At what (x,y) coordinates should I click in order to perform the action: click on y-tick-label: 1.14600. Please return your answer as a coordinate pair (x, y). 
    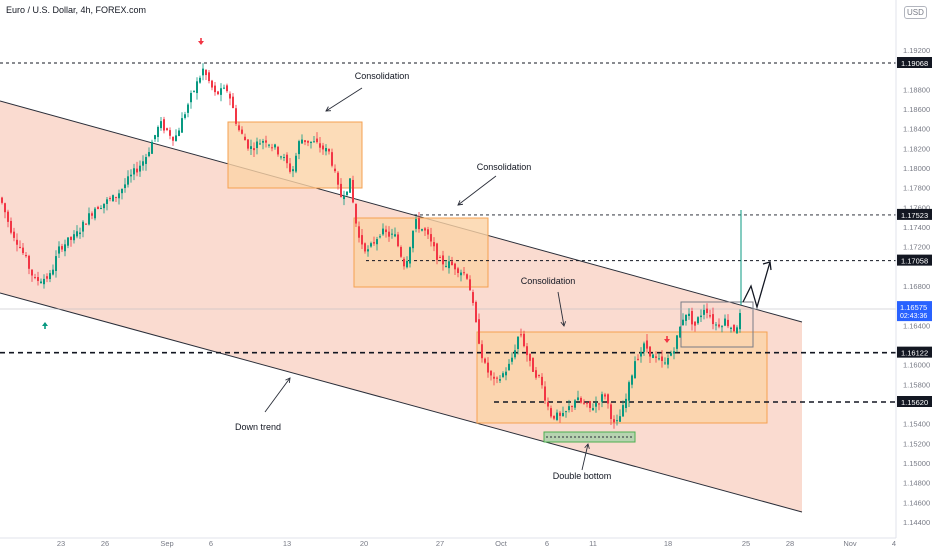
    Looking at the image, I should click on (916, 502).